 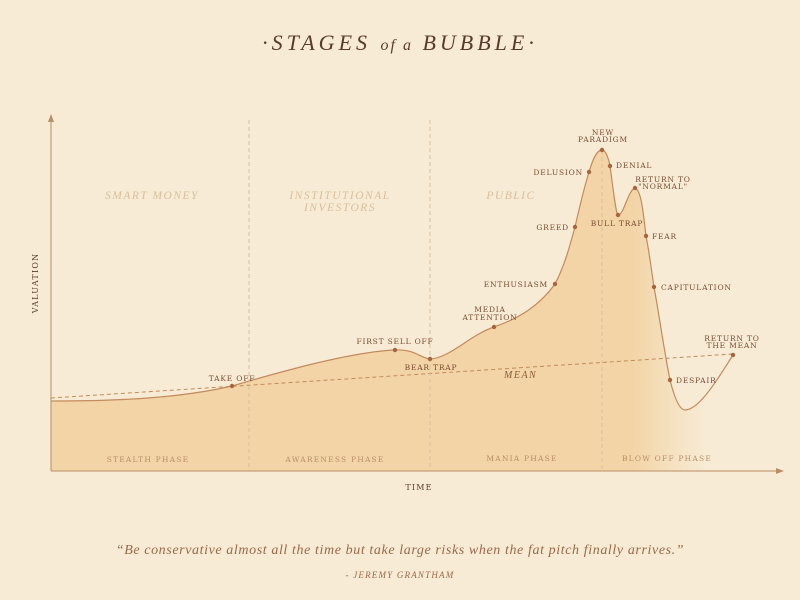 I want to click on point-first-sell-off, so click(x=395, y=350).